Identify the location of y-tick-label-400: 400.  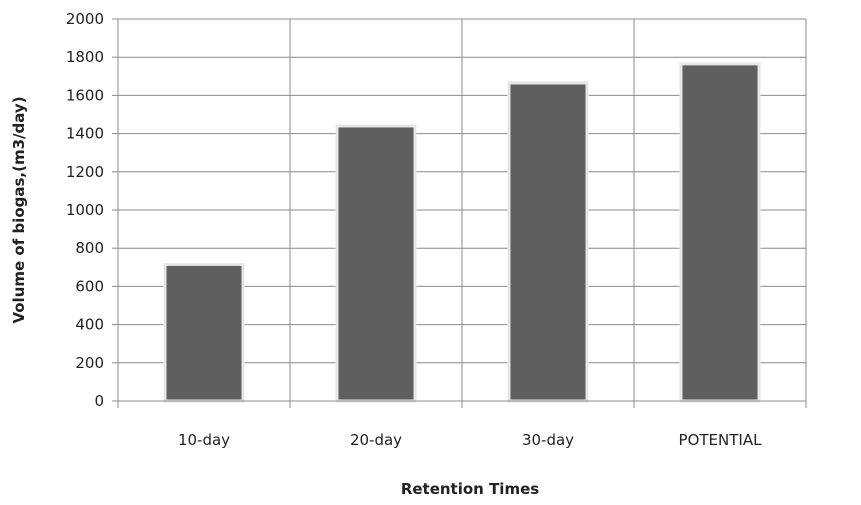
(89, 325).